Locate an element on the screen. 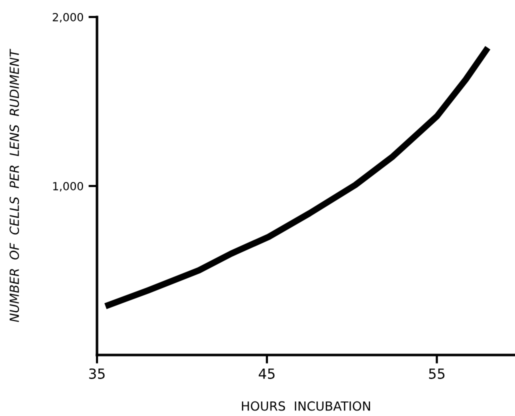 The width and height of the screenshot is (515, 416). x-tick-label: 45 is located at coordinates (266, 373).